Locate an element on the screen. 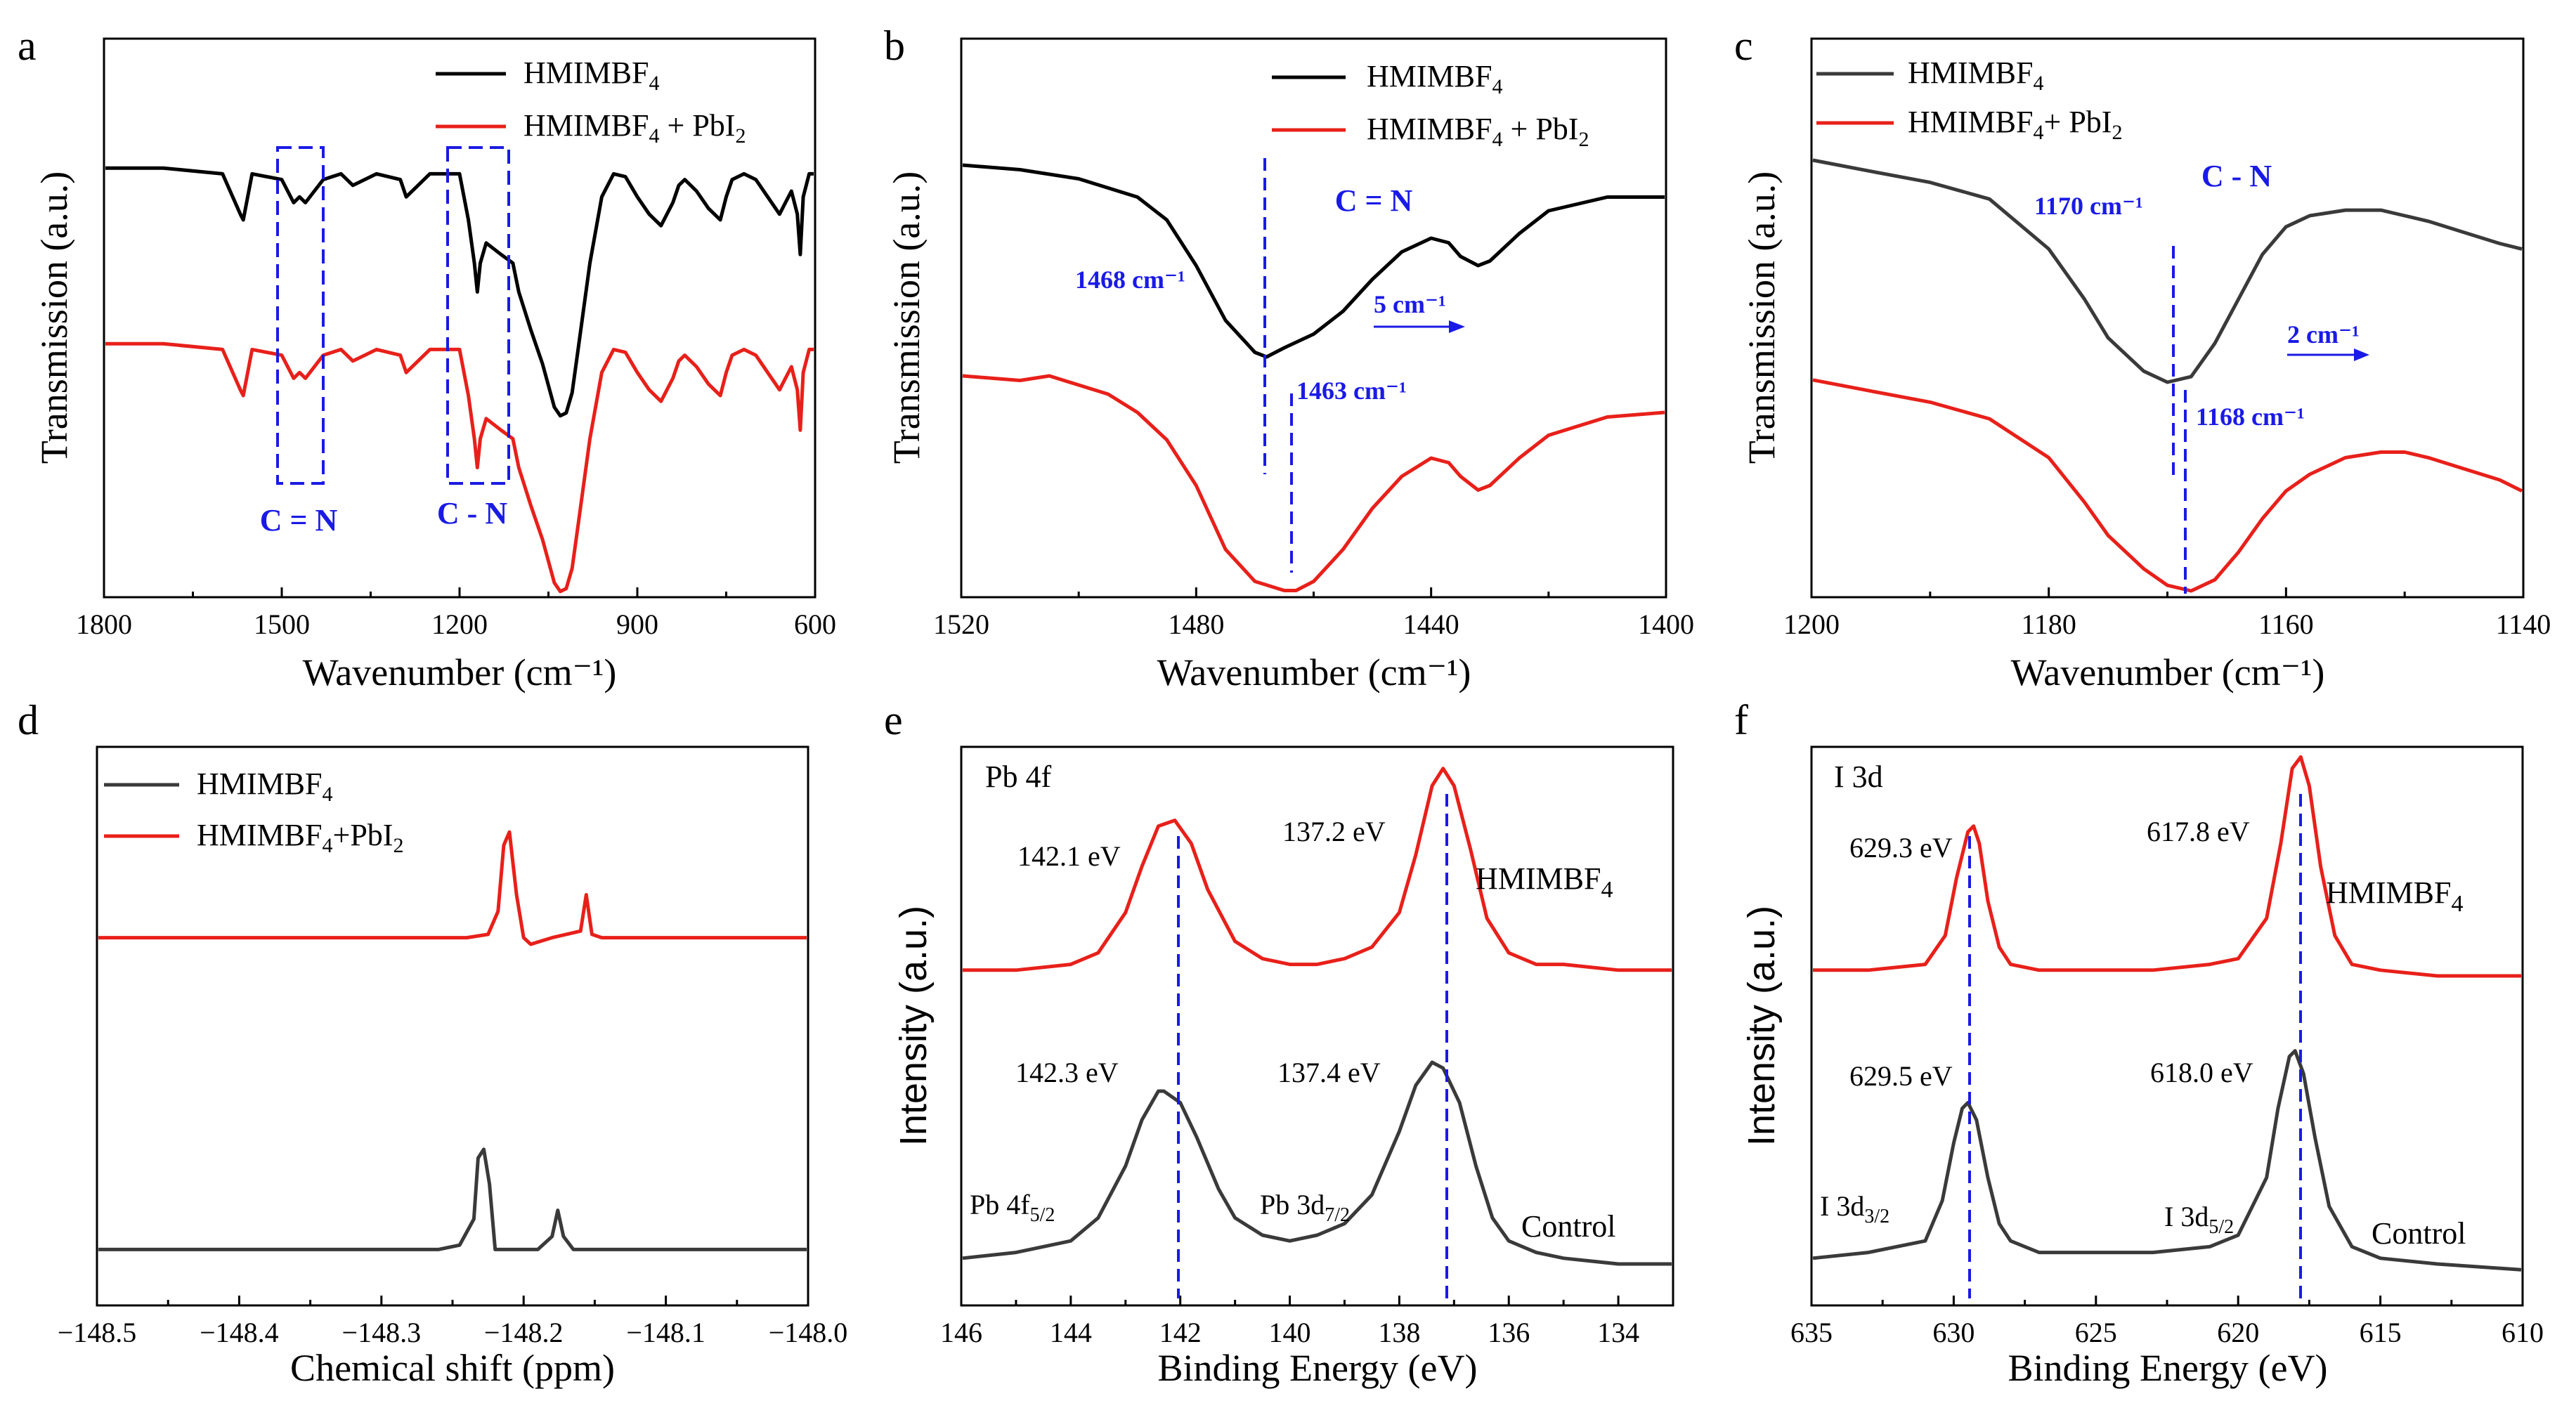 The height and width of the screenshot is (1408, 2576). xtick-label: 1800 is located at coordinates (104, 624).